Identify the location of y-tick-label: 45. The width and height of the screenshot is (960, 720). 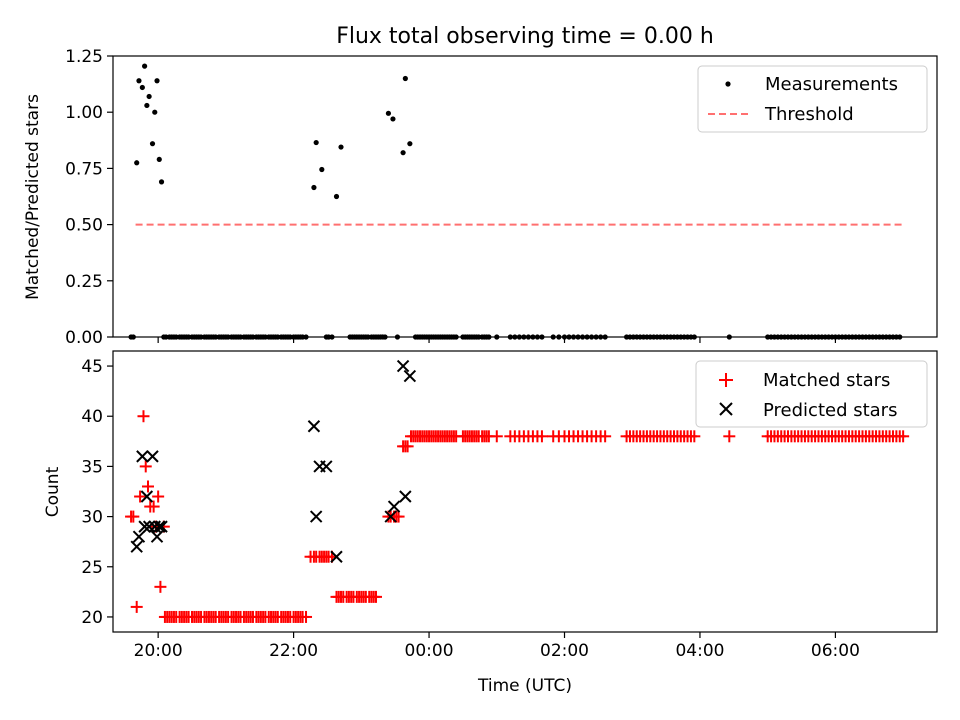
(92, 367).